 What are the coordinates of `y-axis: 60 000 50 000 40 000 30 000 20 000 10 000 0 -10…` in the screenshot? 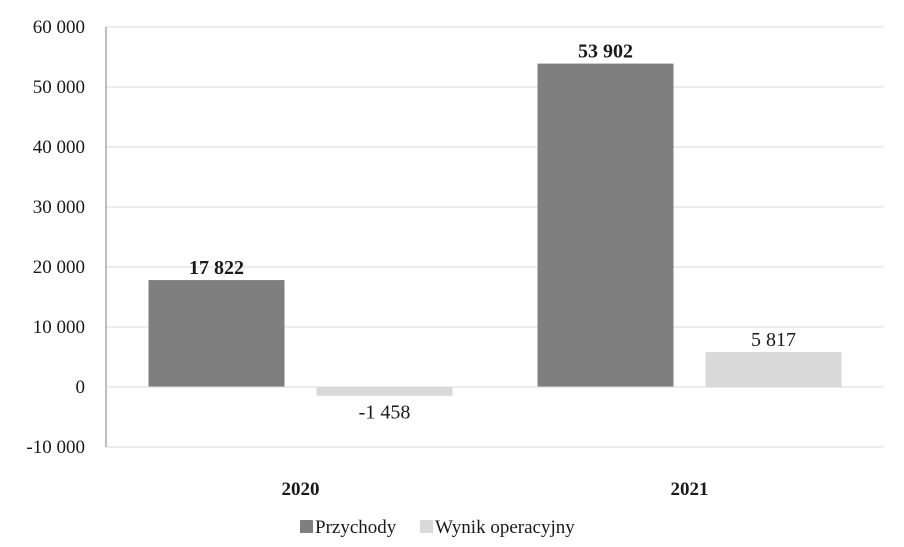 It's located at (66, 237).